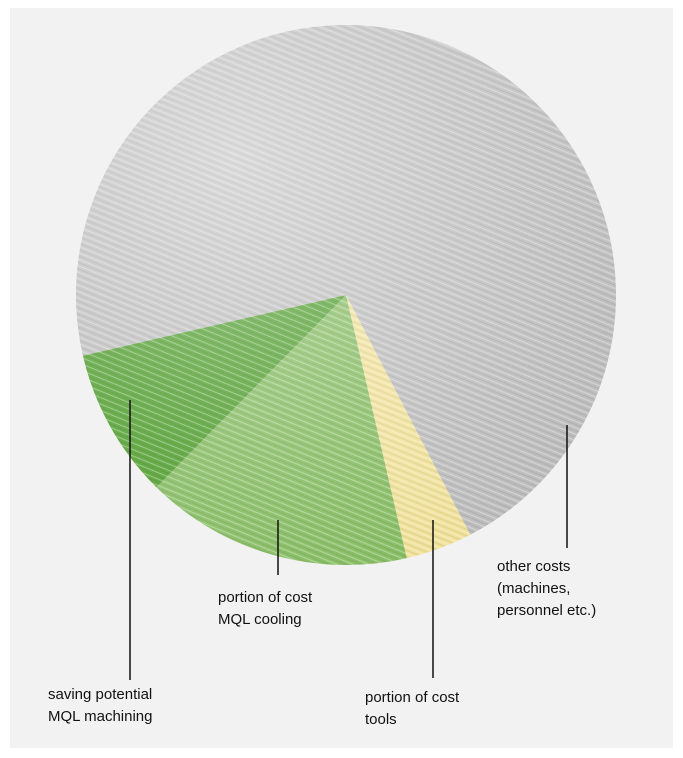 The width and height of the screenshot is (683, 758). I want to click on slice-label: portion of cost MQL cooling, so click(265, 608).